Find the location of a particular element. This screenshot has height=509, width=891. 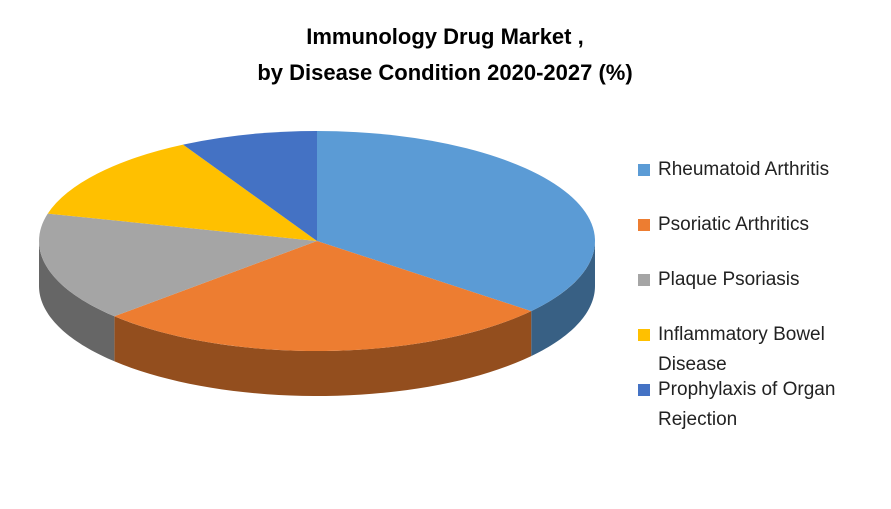

legend-label: Inflammatory Bowel Disease is located at coordinates (741, 349).